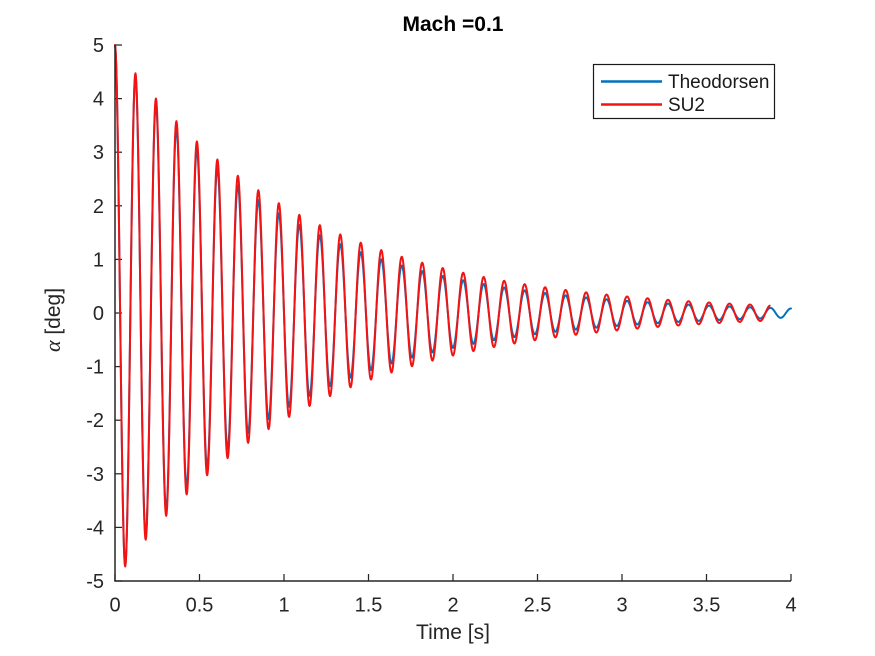 This screenshot has width=875, height=656. I want to click on legend-border, so click(684, 91).